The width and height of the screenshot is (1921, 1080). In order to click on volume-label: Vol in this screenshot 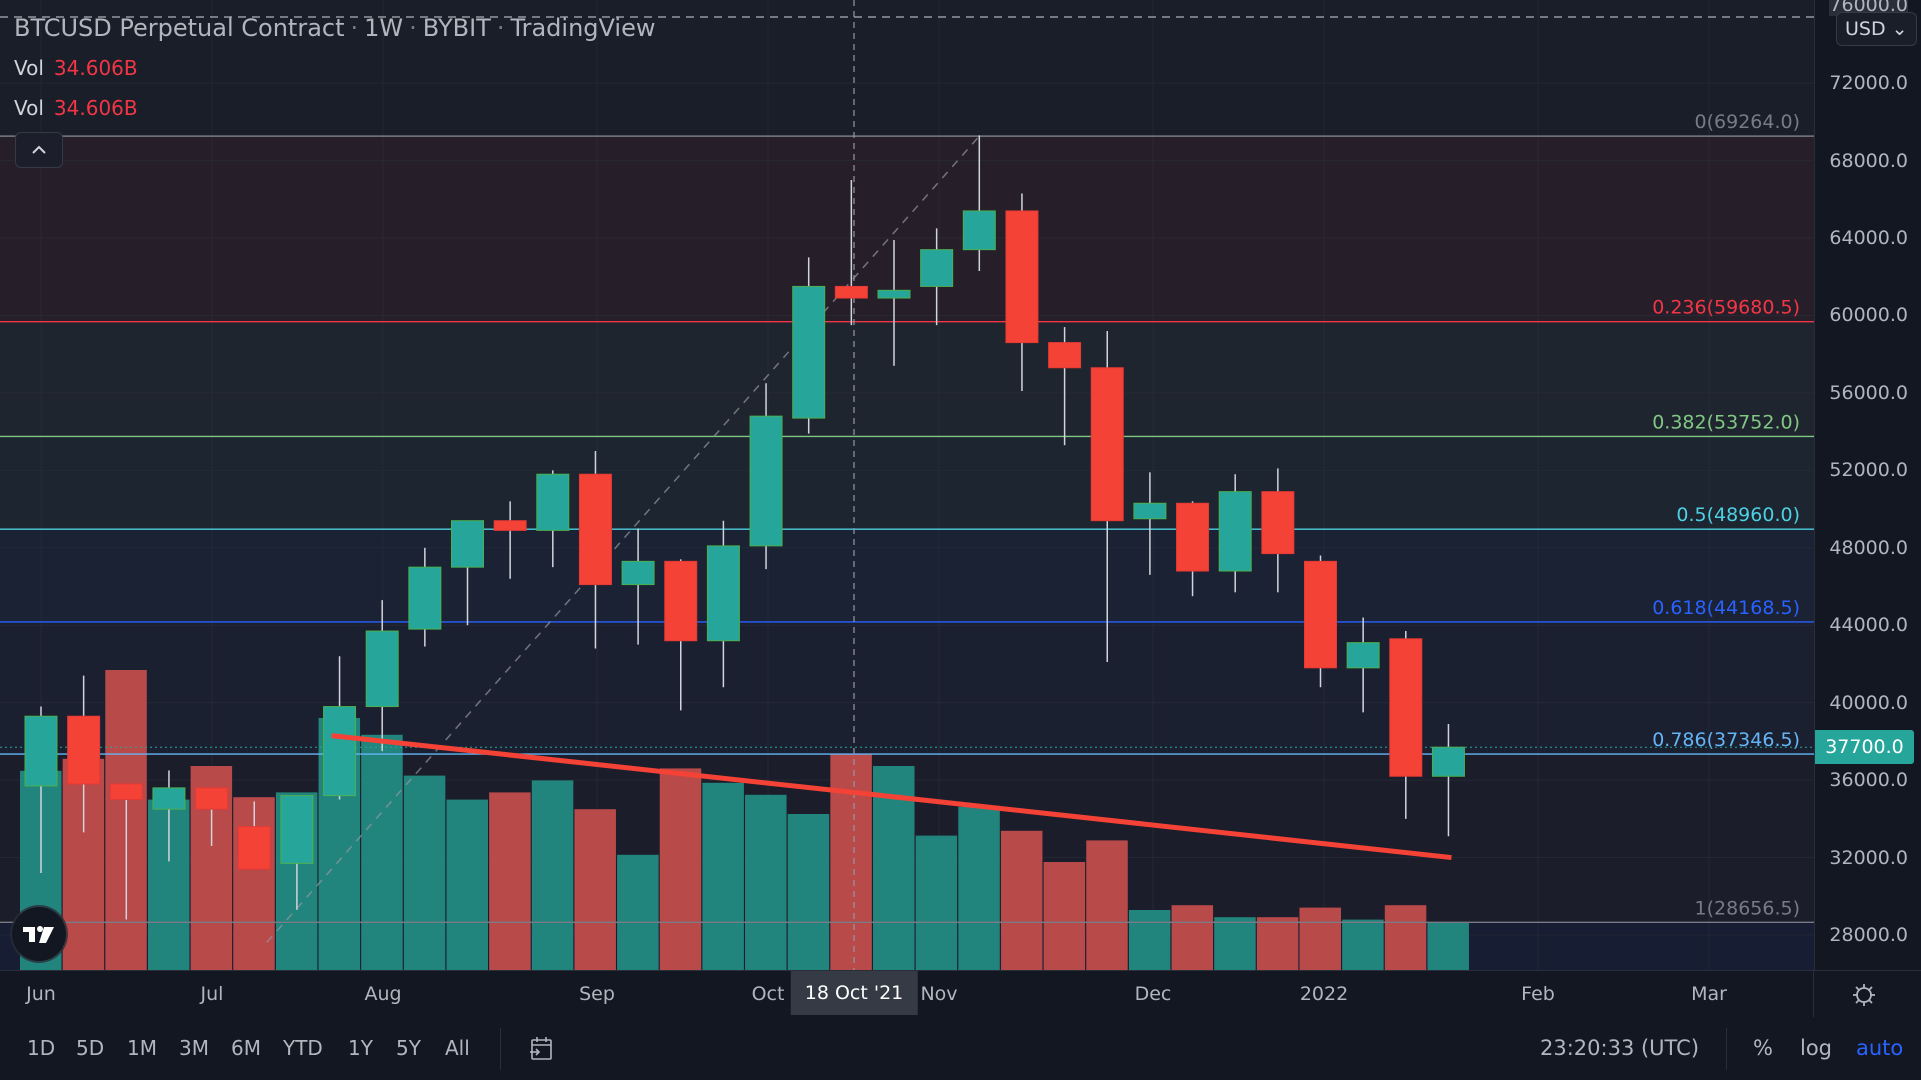, I will do `click(29, 108)`.